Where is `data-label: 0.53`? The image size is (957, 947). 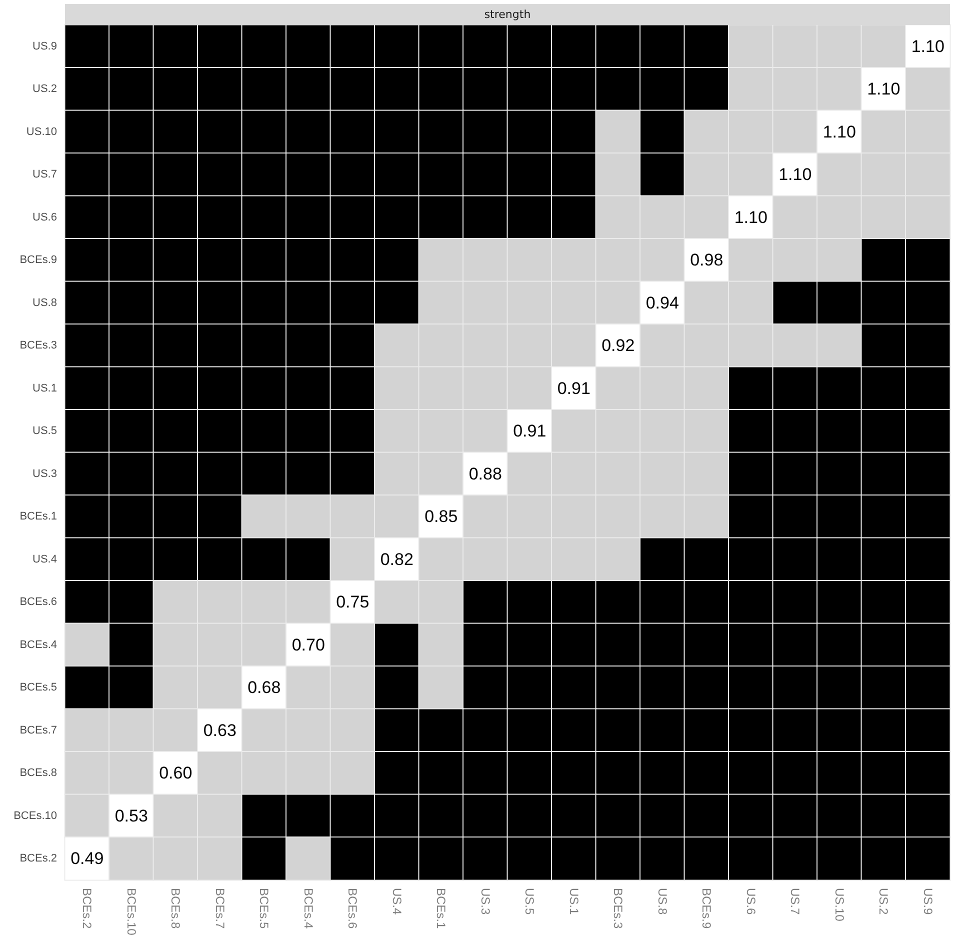
data-label: 0.53 is located at coordinates (131, 816).